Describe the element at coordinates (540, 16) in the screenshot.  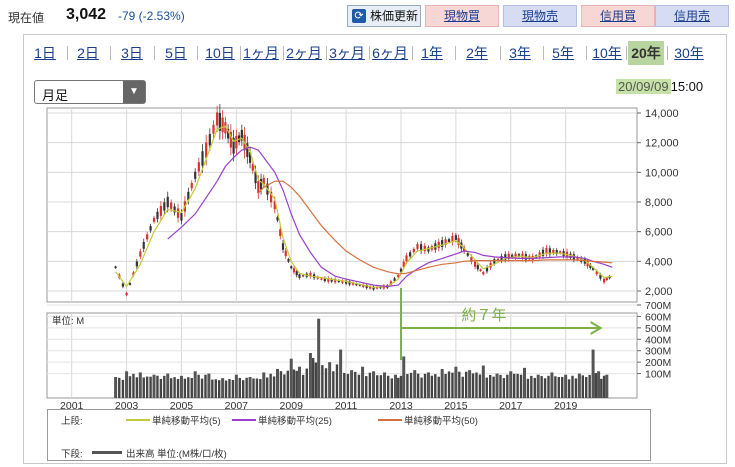
I see `cash-sell-button: 現物売` at that location.